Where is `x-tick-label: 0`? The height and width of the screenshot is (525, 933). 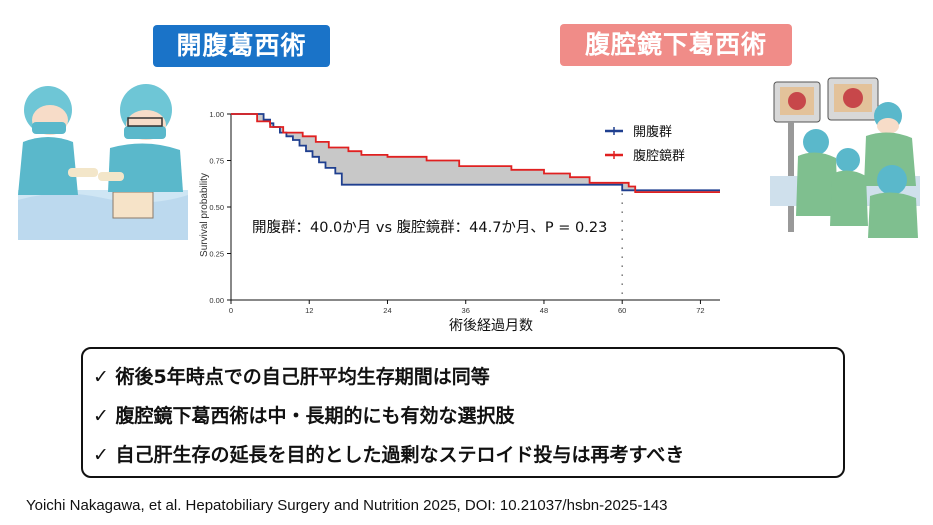
x-tick-label: 0 is located at coordinates (231, 310).